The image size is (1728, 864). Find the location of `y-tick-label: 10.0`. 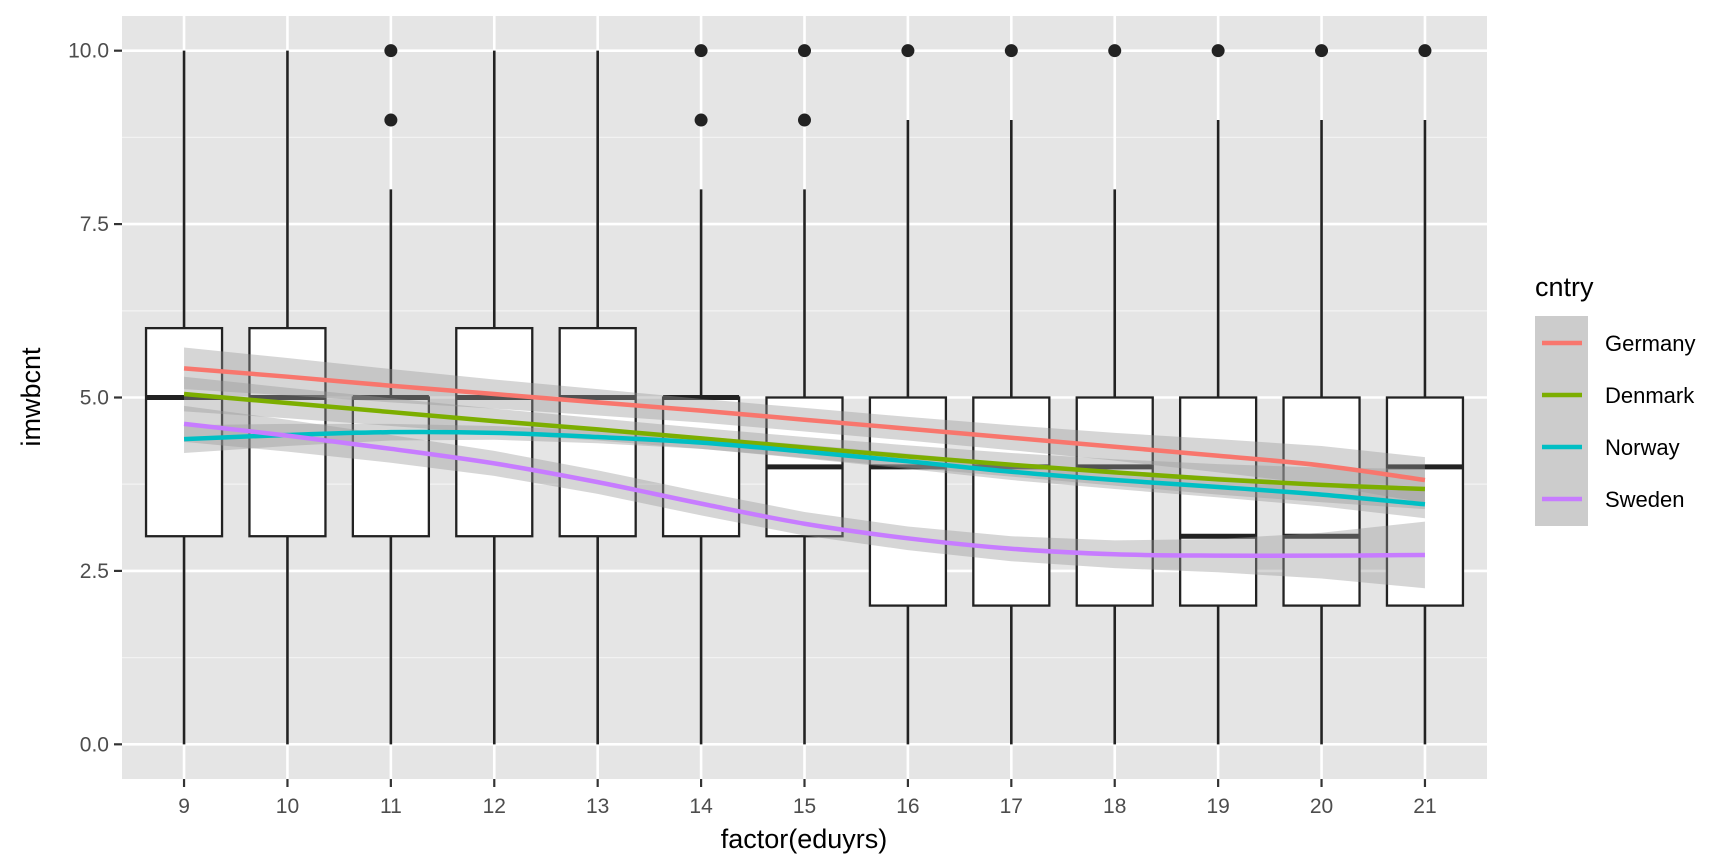

y-tick-label: 10.0 is located at coordinates (88, 51).